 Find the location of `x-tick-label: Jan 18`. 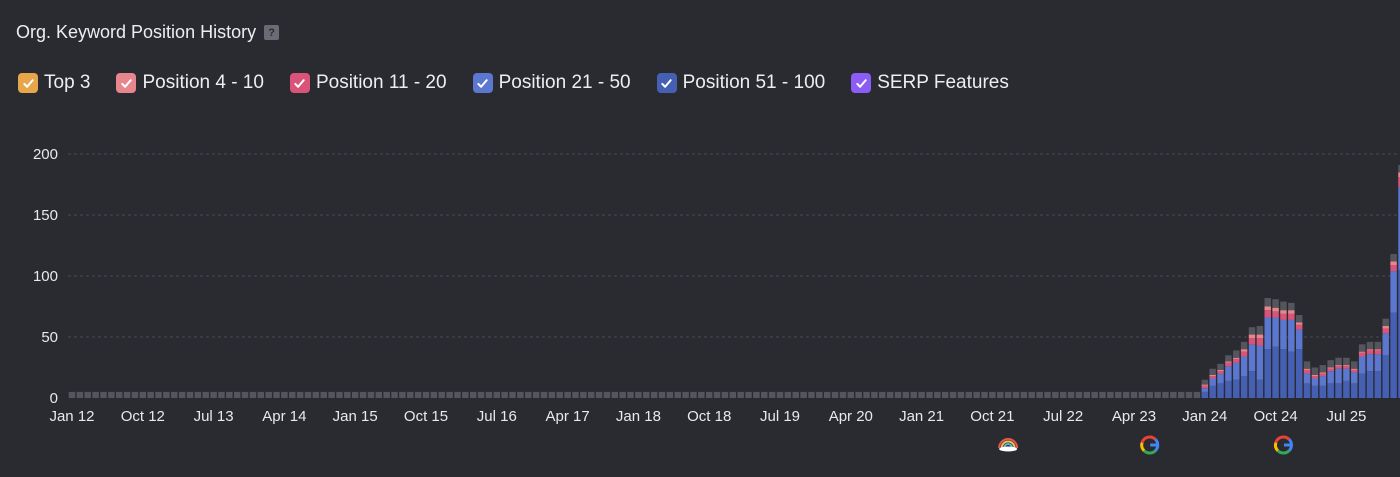

x-tick-label: Jan 18 is located at coordinates (638, 416).